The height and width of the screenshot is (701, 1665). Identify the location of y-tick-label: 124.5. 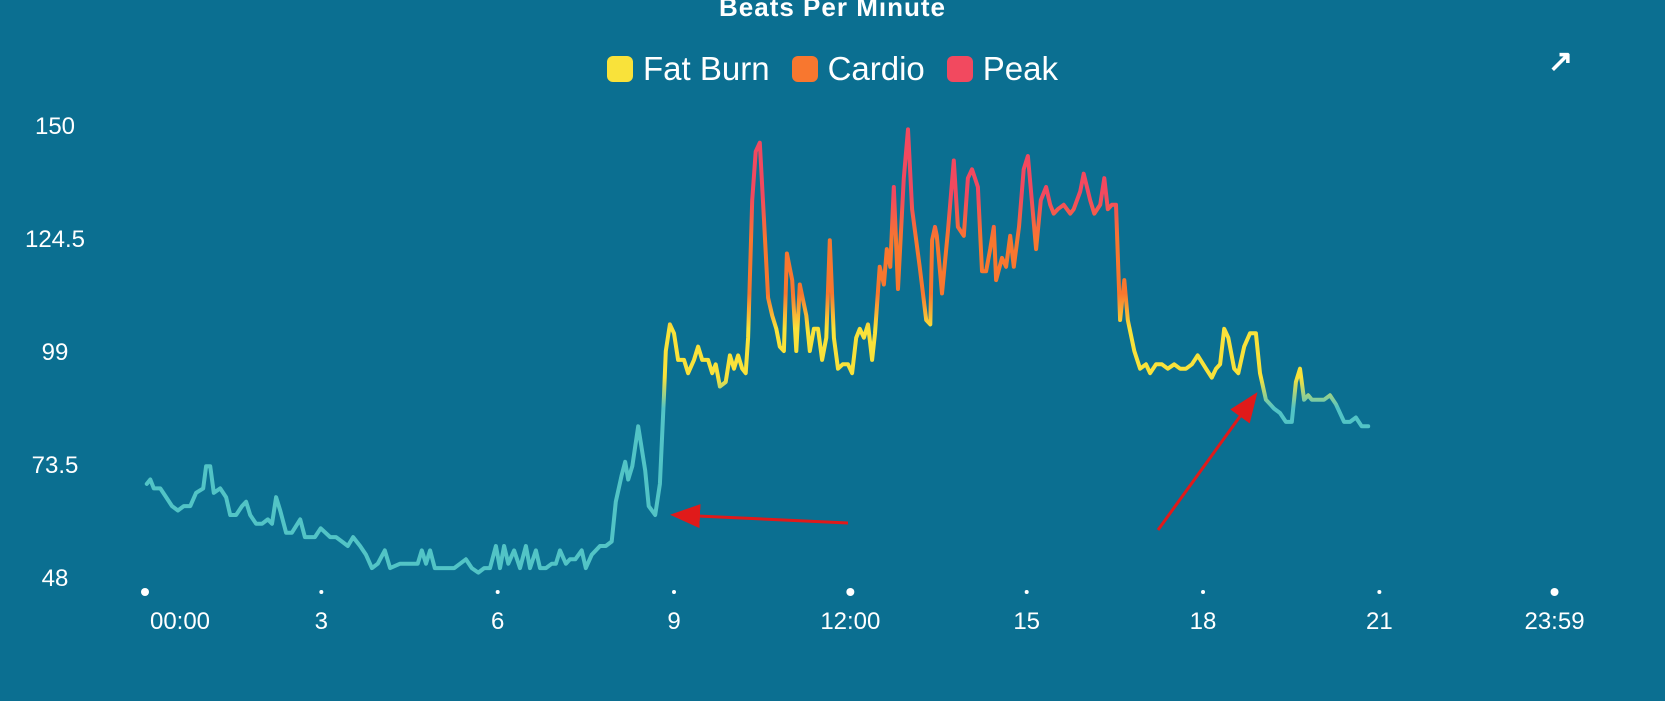
(55, 239).